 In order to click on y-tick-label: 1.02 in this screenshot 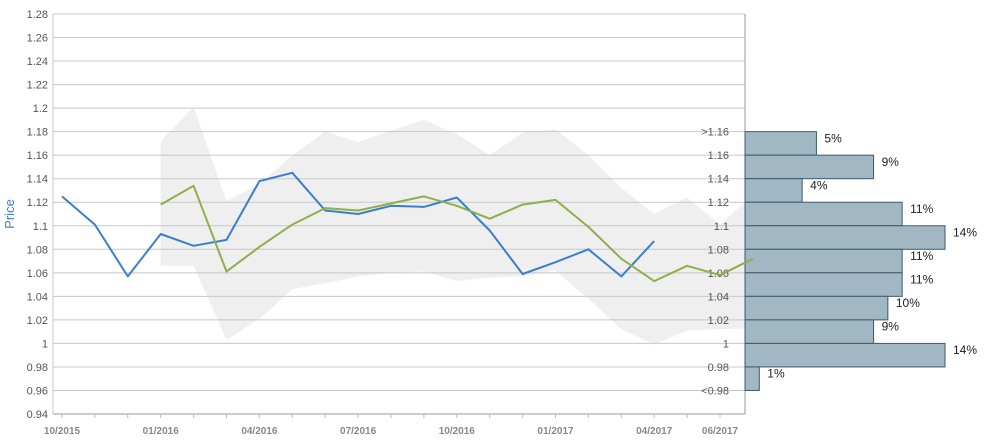, I will do `click(37, 321)`.